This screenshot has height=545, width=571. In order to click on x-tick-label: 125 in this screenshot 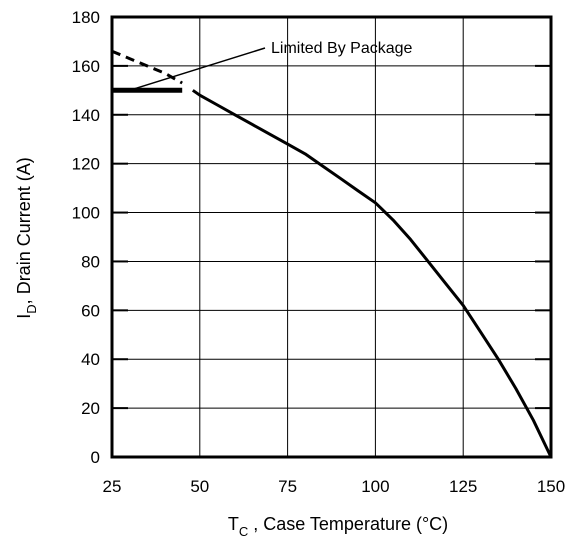, I will do `click(463, 486)`.